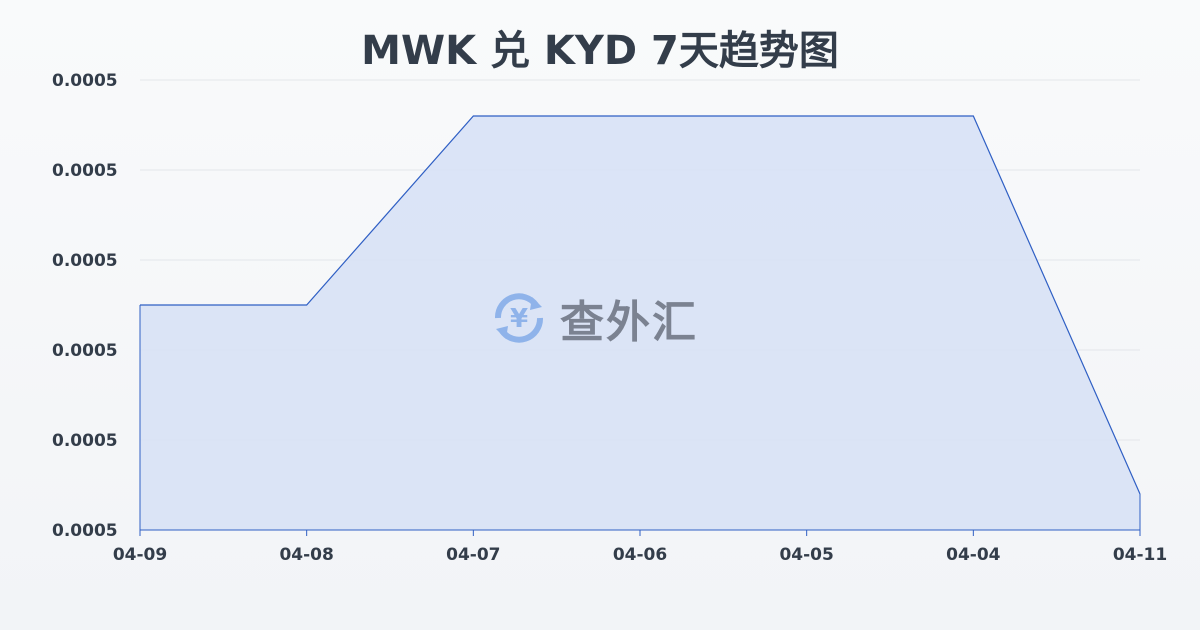  Describe the element at coordinates (629, 322) in the screenshot. I see `watermark-text: 查外汇` at that location.